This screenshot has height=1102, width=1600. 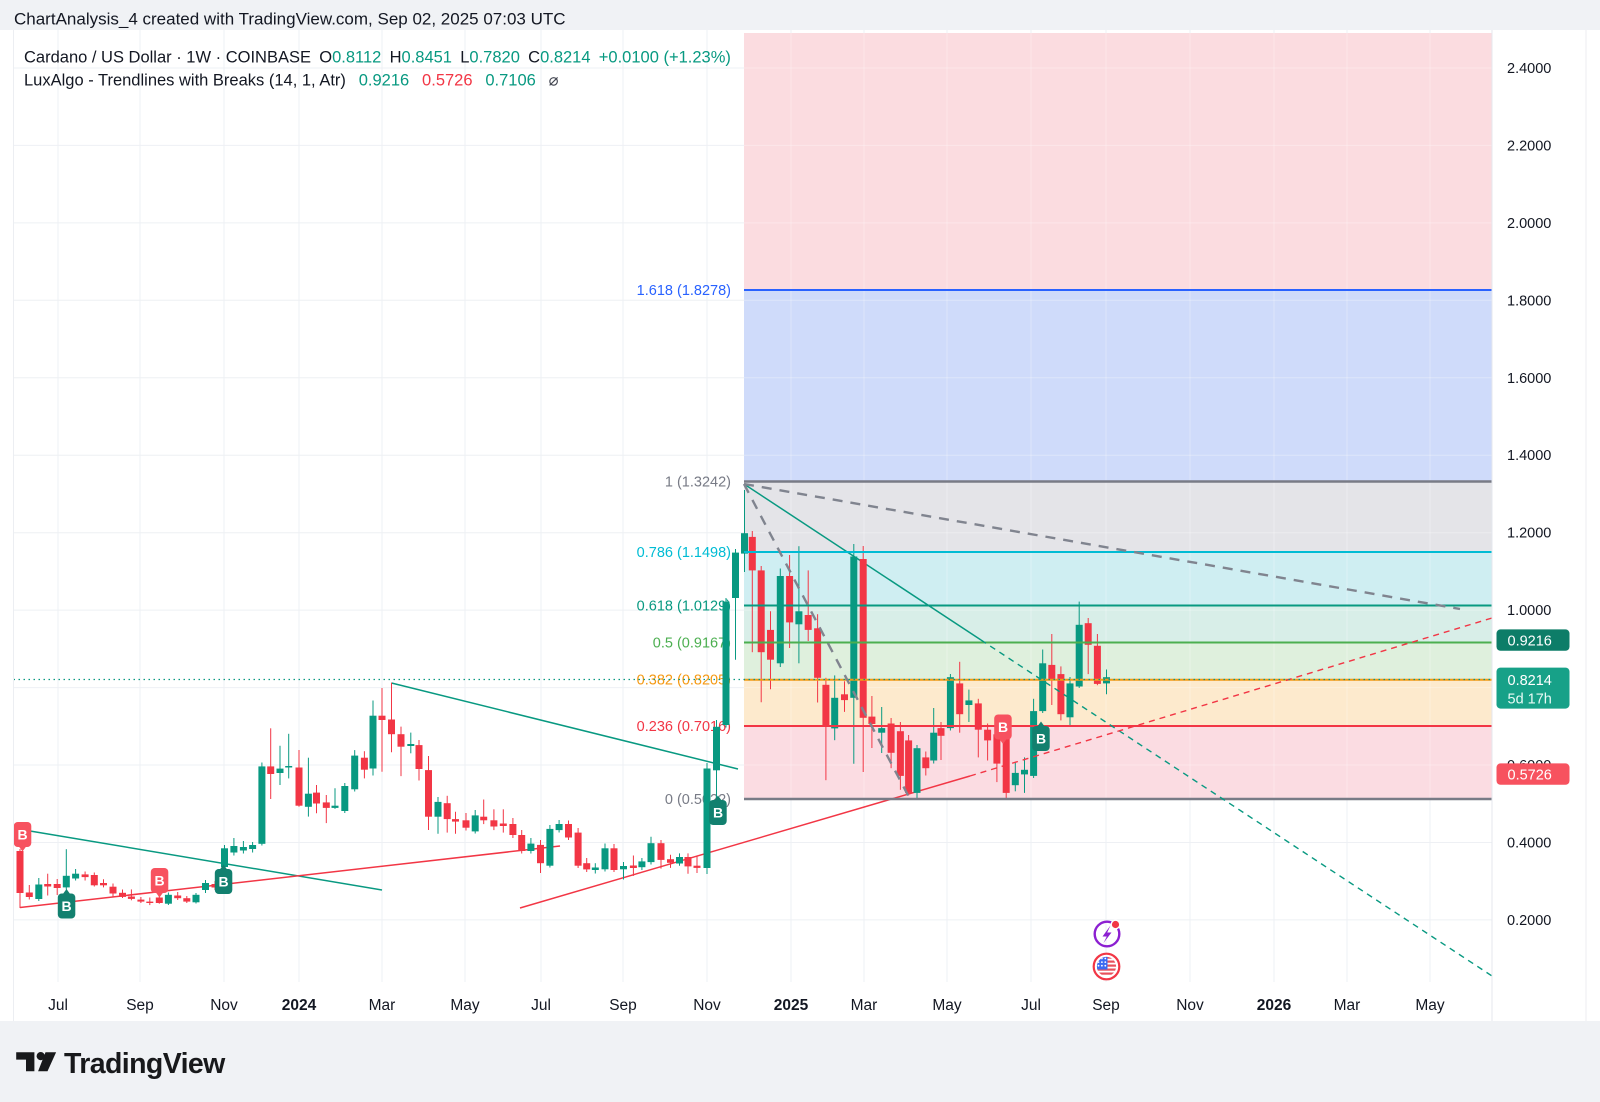 What do you see at coordinates (698, 483) in the screenshot?
I see `svg-text: 1 (1.3242)` at bounding box center [698, 483].